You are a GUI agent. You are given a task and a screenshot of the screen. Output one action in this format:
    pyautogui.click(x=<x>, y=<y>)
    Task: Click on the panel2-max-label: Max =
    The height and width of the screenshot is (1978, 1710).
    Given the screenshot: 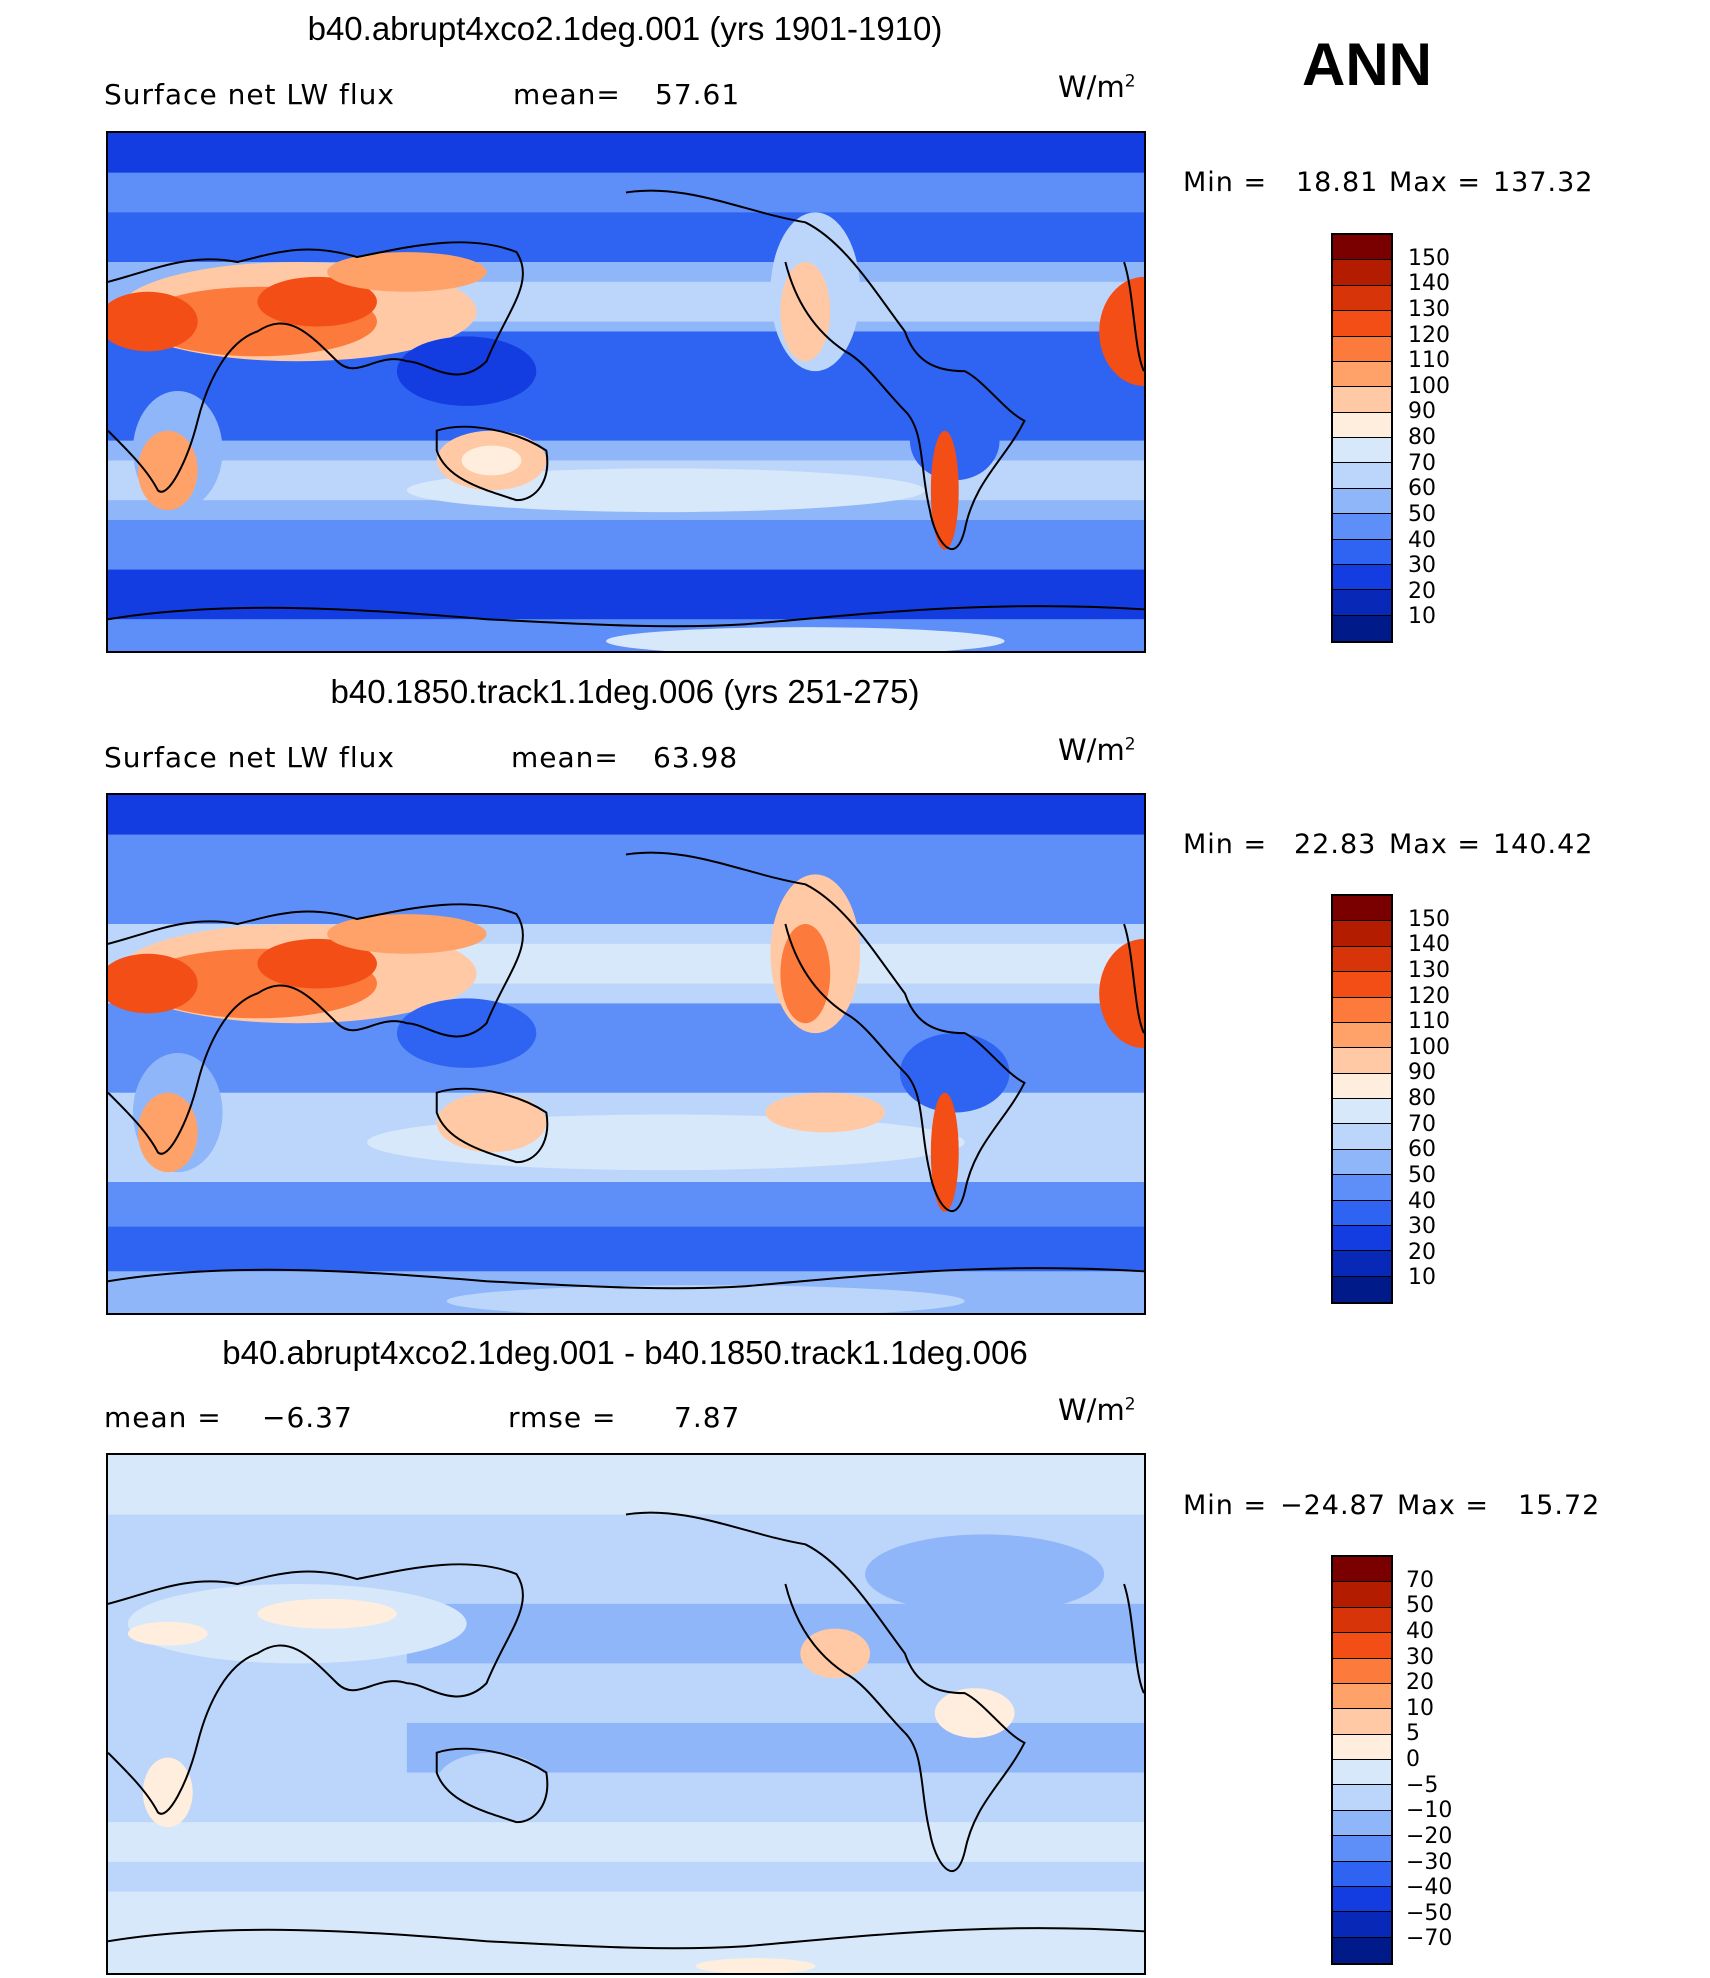 What is the action you would take?
    pyautogui.click(x=1435, y=844)
    